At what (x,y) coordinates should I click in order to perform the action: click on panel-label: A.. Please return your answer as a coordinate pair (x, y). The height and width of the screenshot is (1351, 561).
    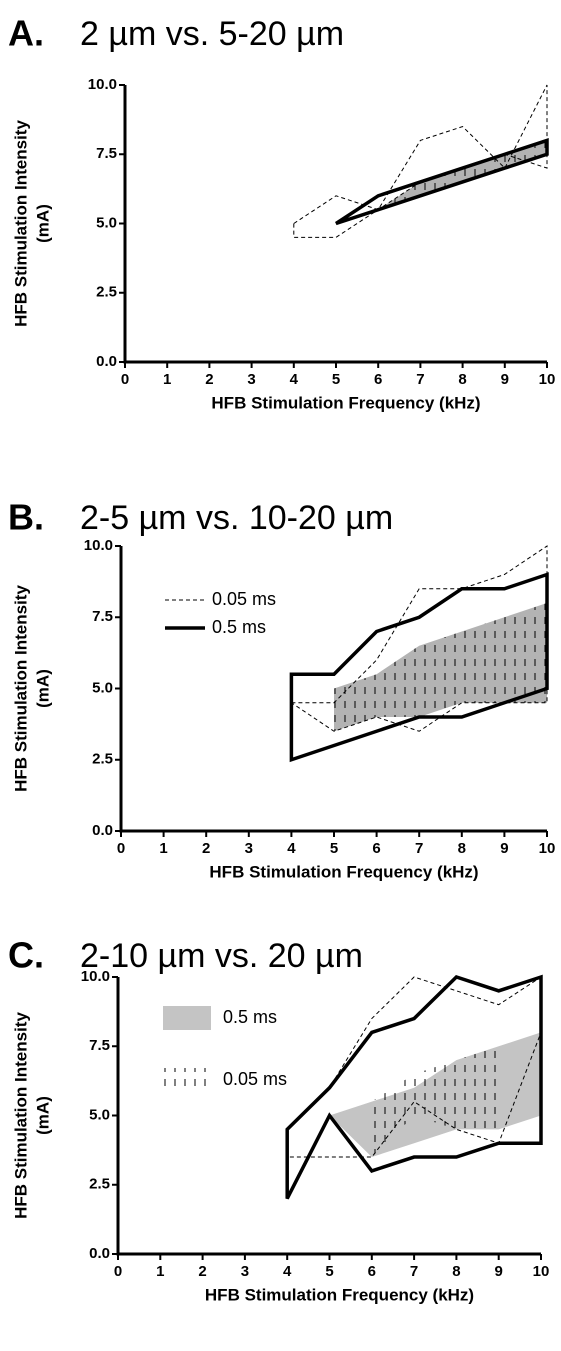
    Looking at the image, I should click on (26, 33).